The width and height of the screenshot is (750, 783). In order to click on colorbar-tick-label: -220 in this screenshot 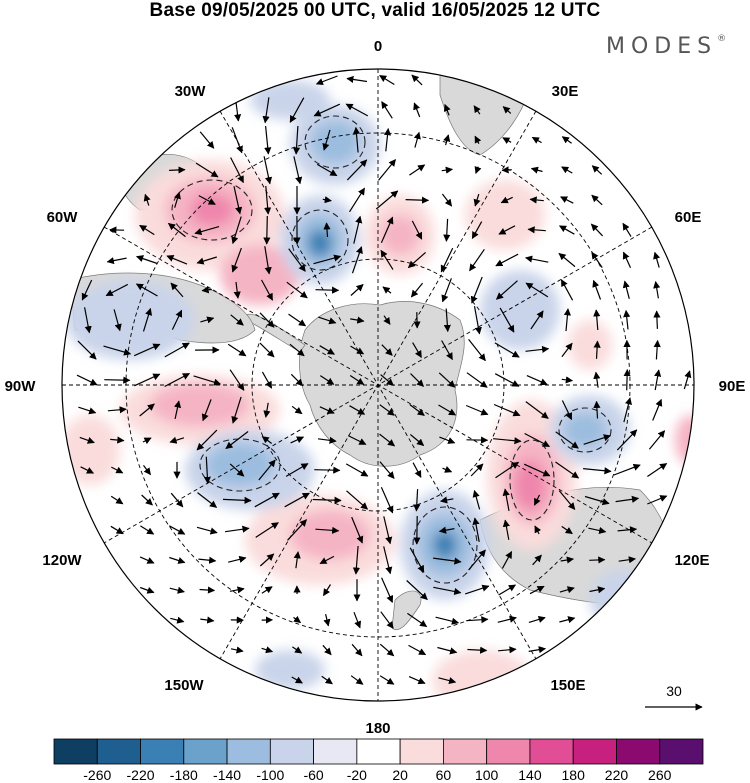, I will do `click(141, 775)`.